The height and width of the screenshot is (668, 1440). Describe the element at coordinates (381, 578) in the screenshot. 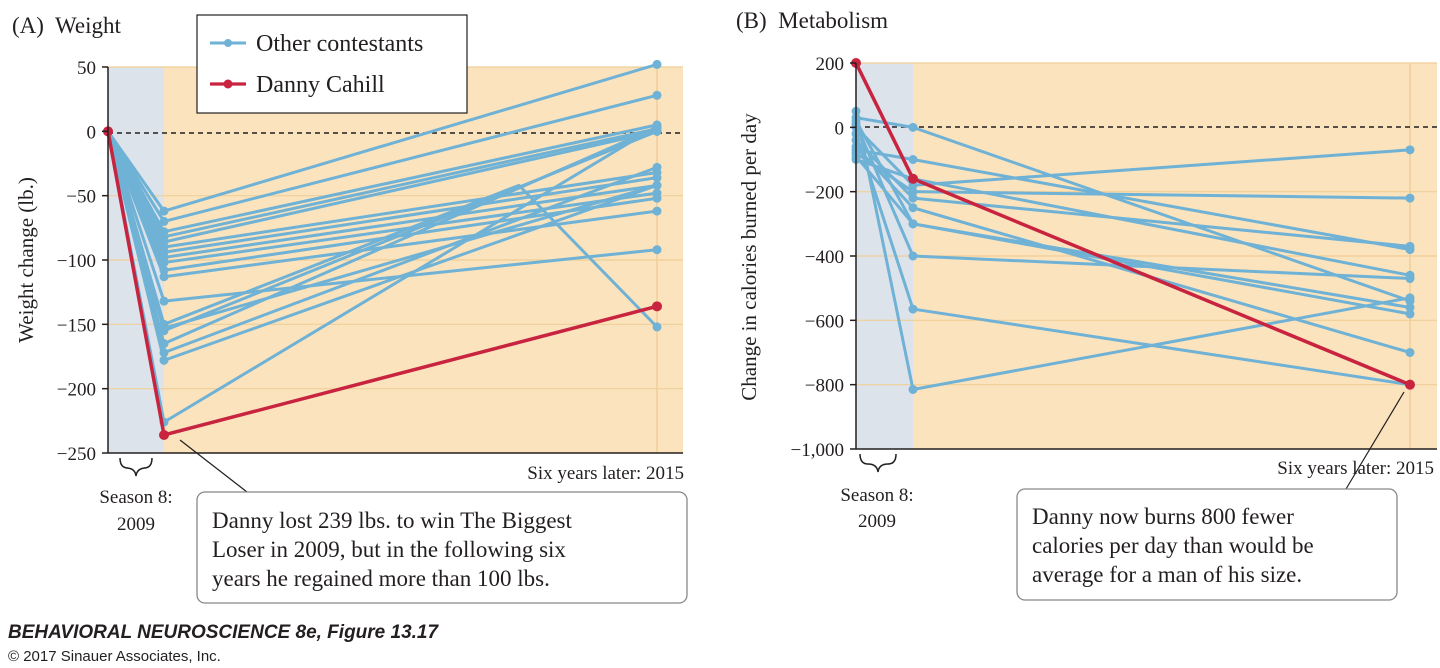

I see `panel-a-annotation-line3: years he regained more than 100 lbs.` at that location.